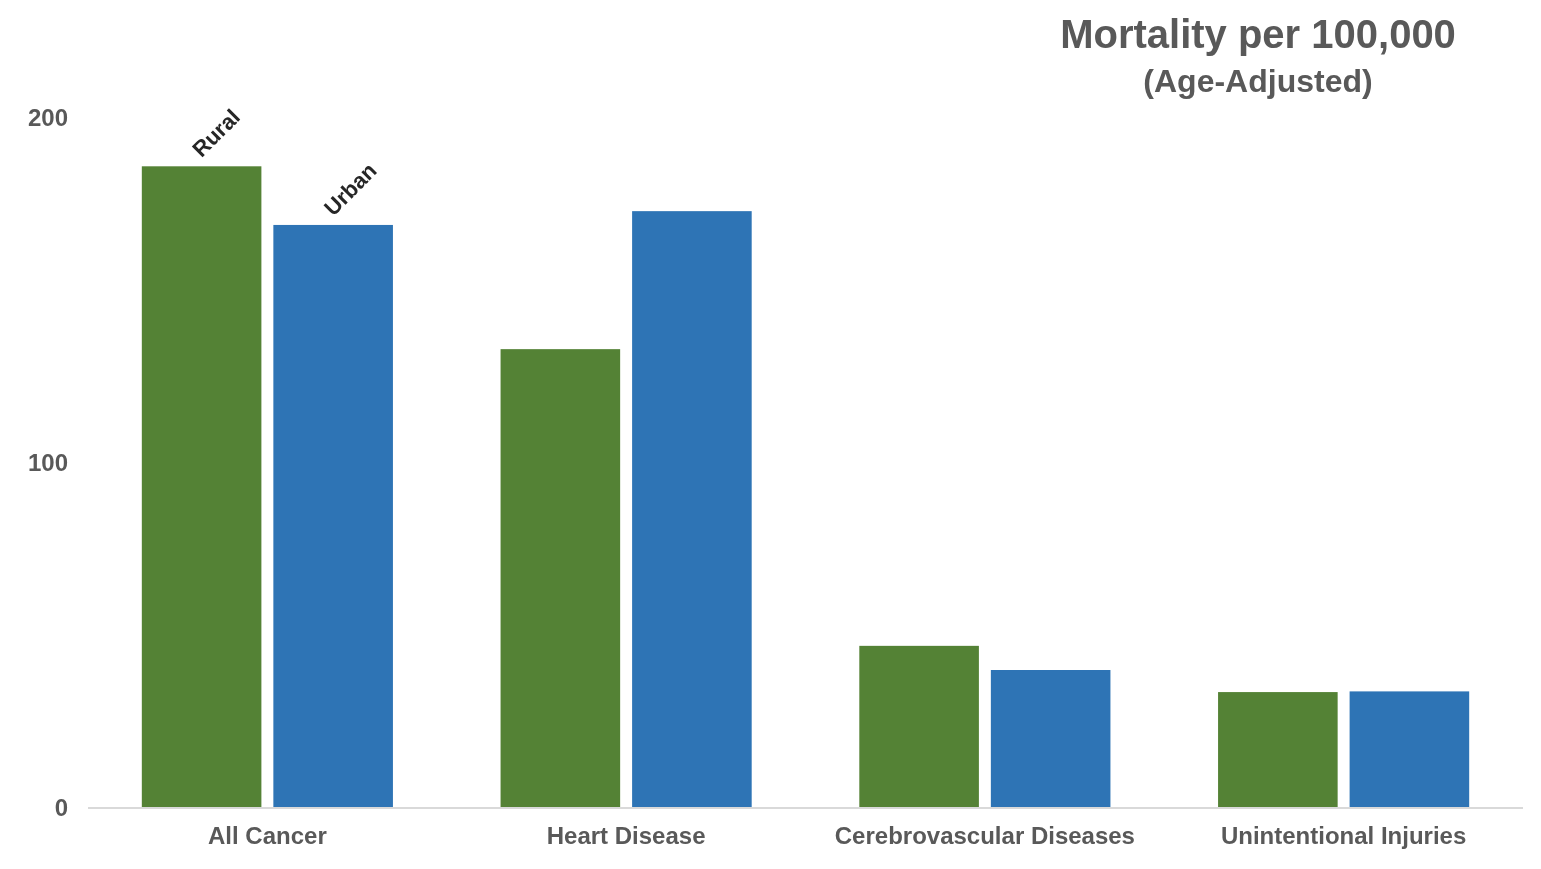  Describe the element at coordinates (47, 463) in the screenshot. I see `y-tick-label: 100` at that location.